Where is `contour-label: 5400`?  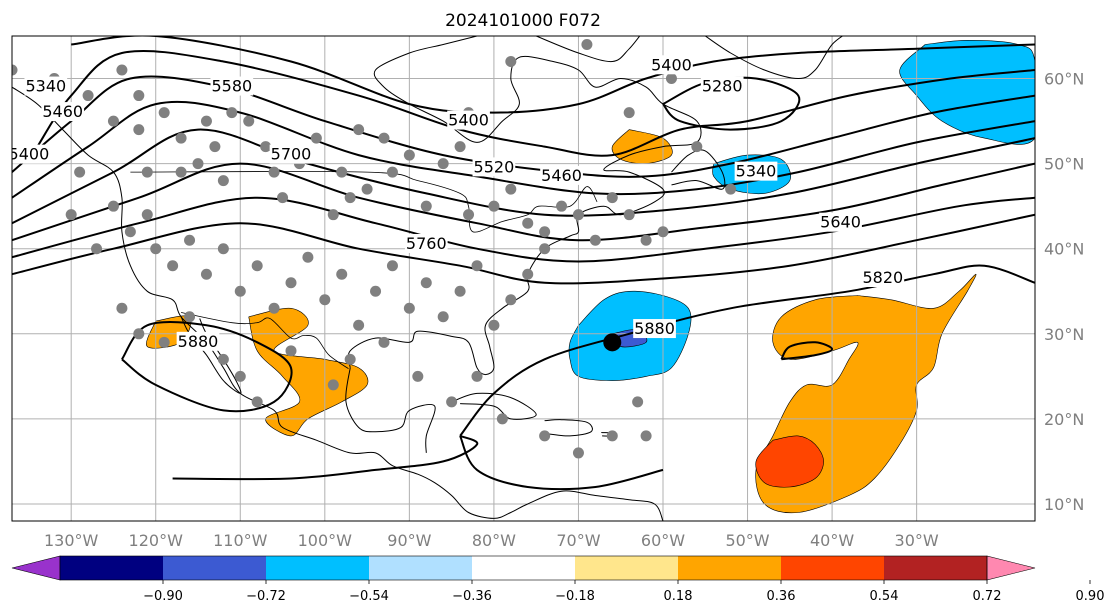
contour-label: 5400 is located at coordinates (468, 120).